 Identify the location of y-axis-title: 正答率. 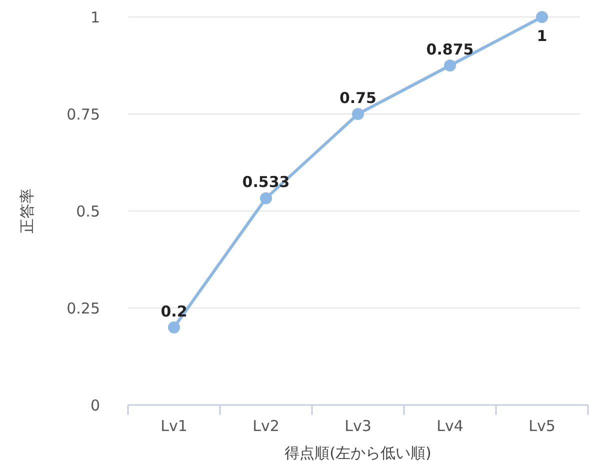
(27, 211).